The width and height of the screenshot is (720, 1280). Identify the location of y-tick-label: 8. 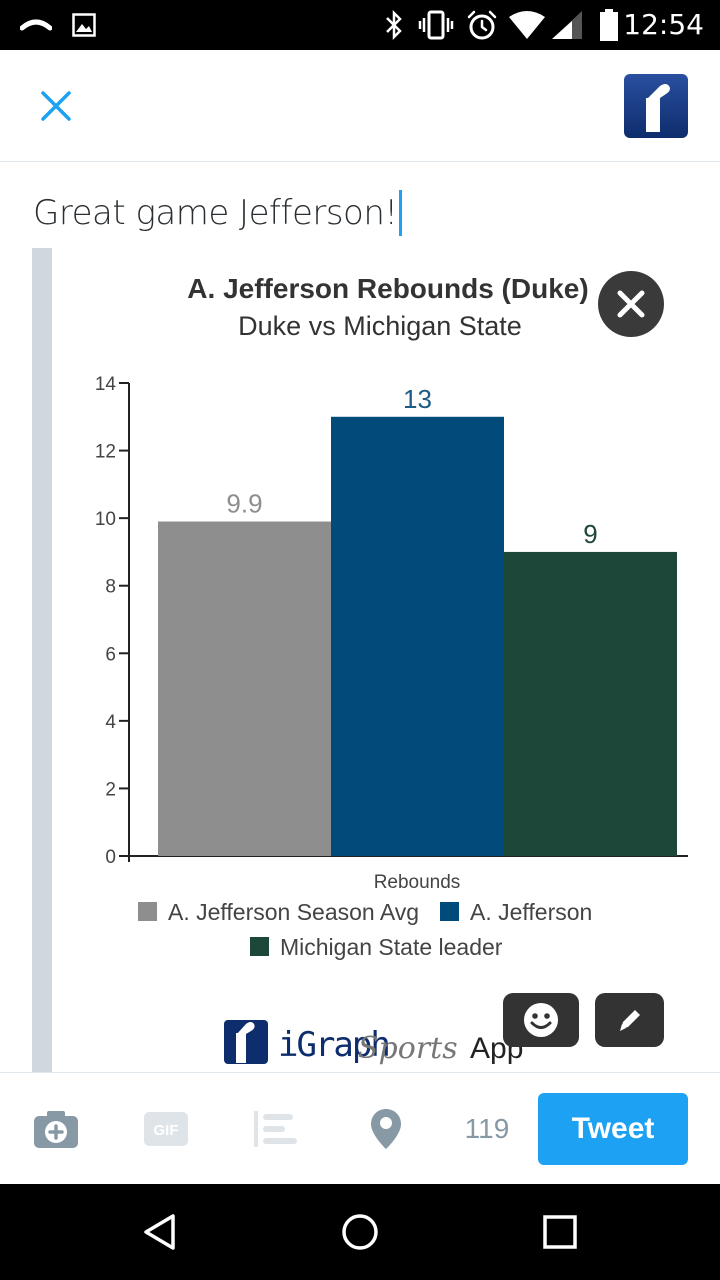
(110, 587).